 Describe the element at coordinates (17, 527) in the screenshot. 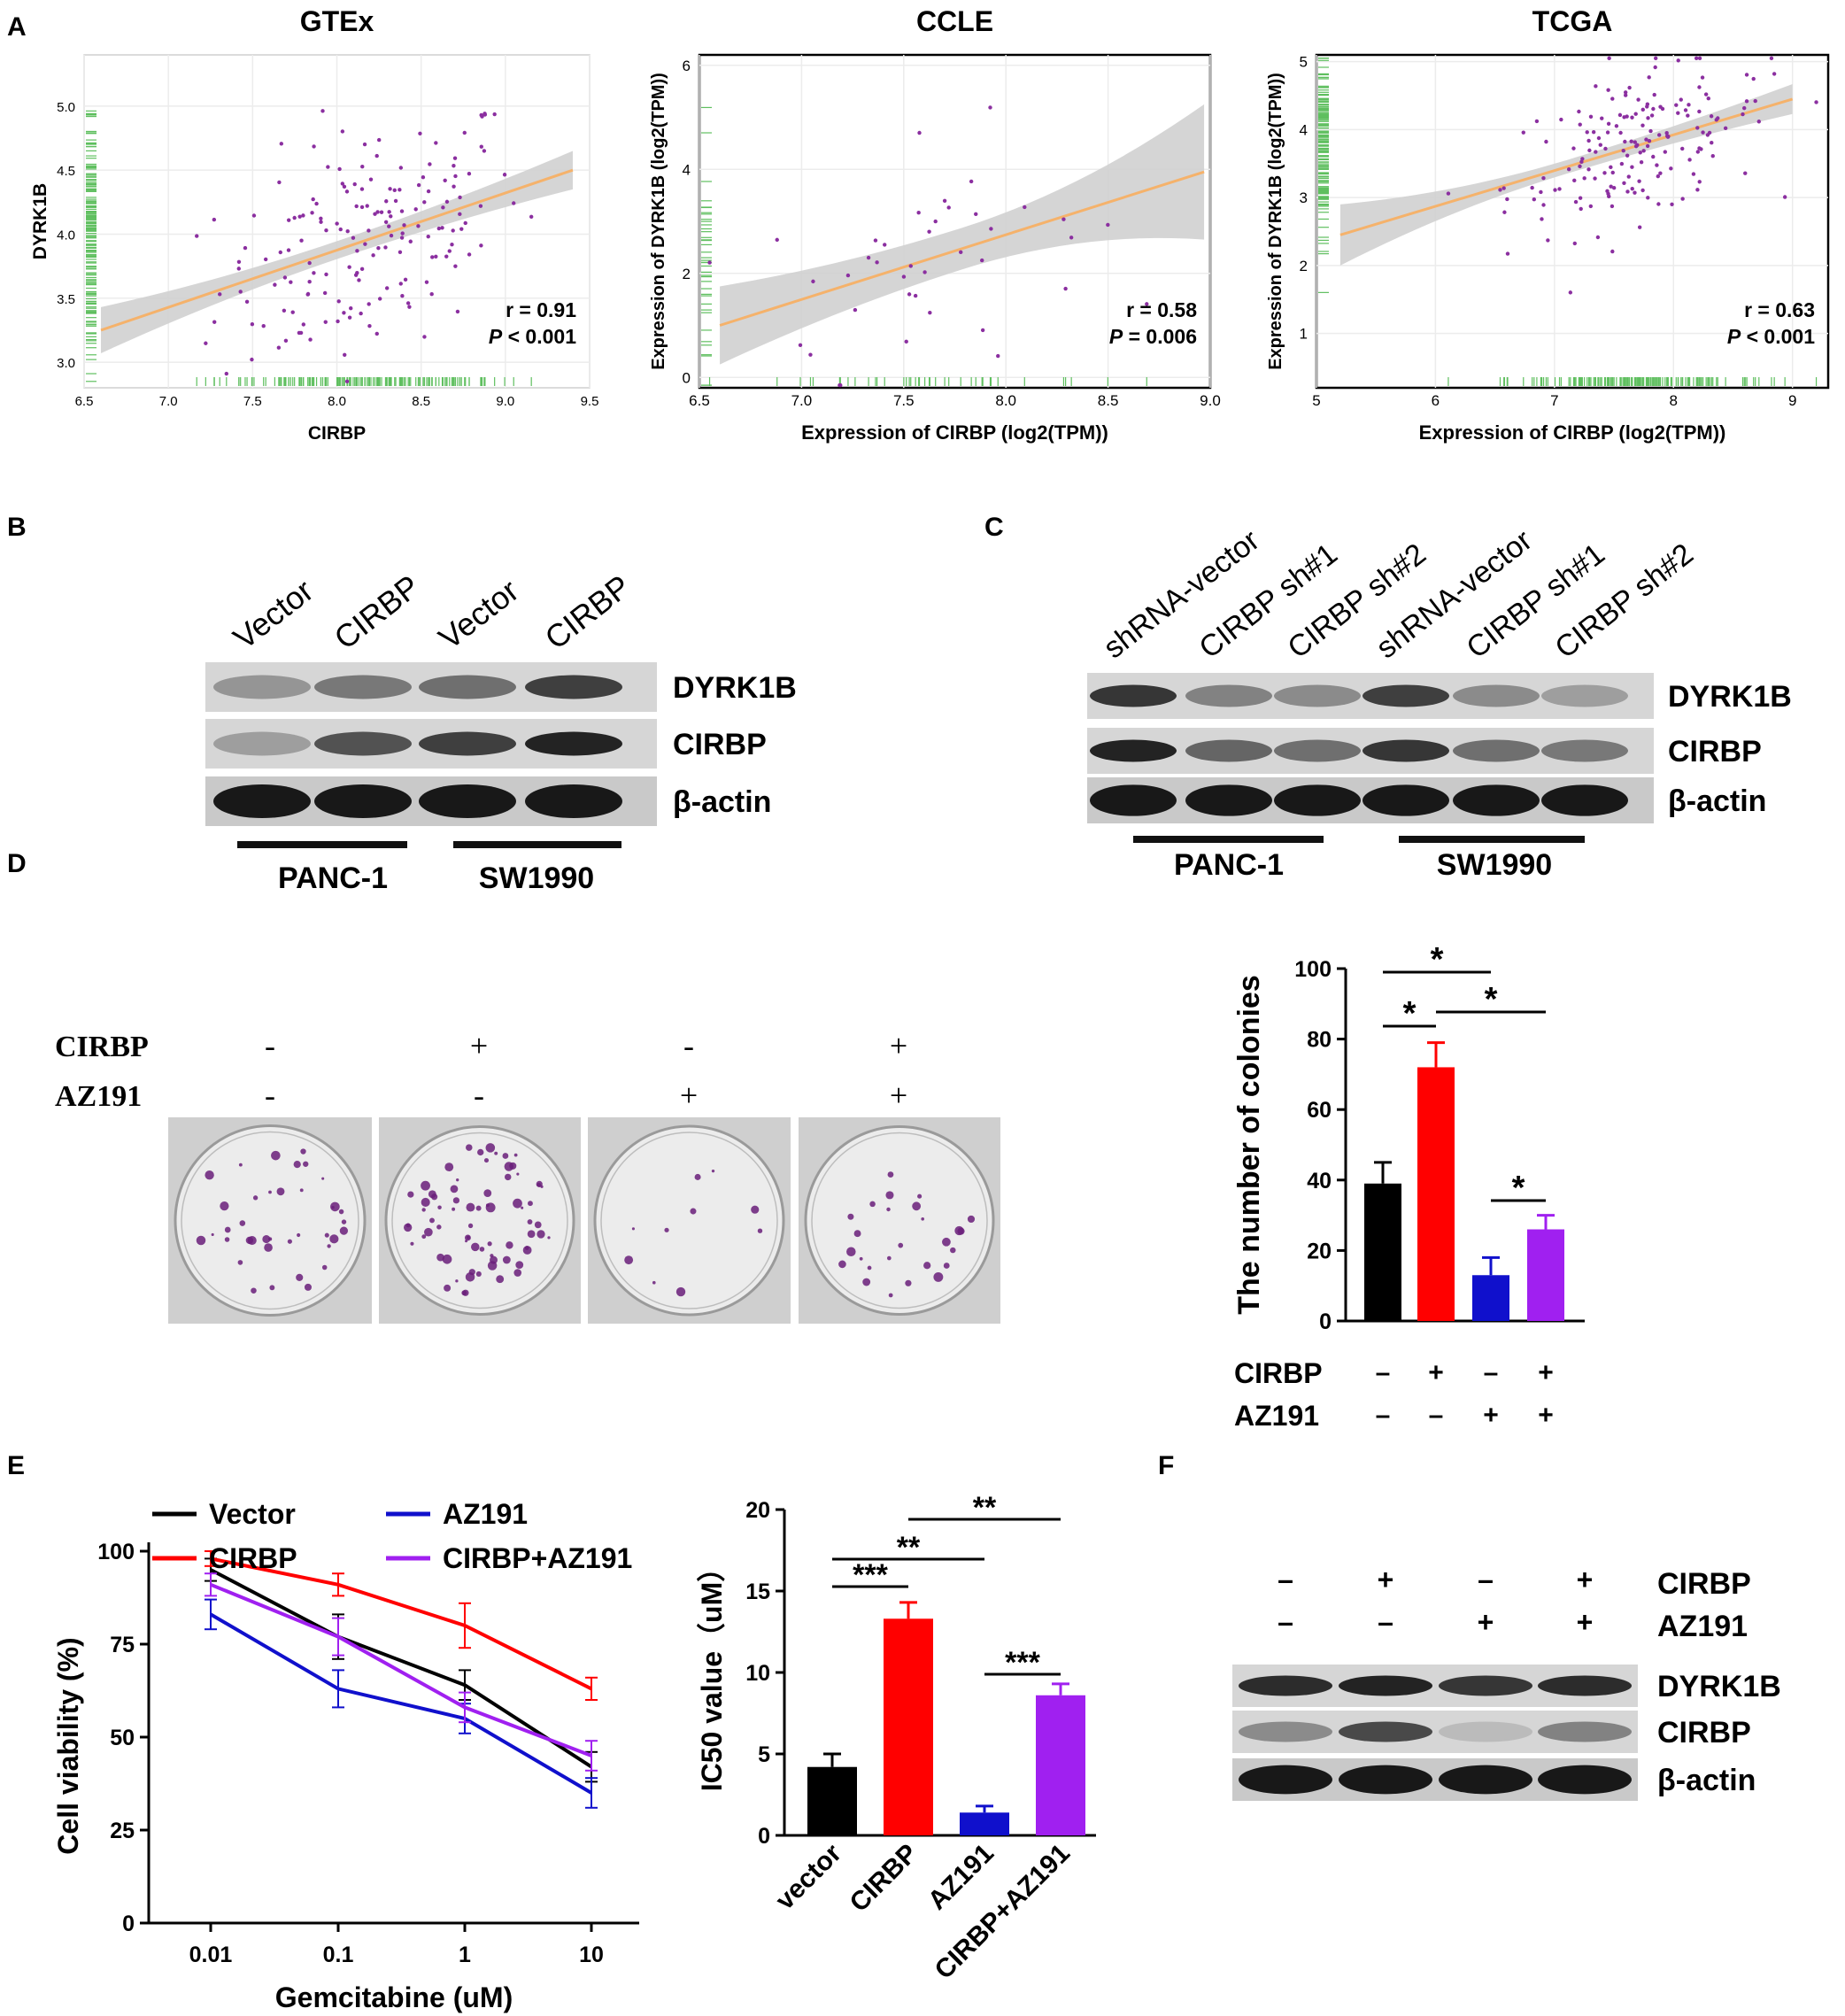

I see `panel-label-b: B` at that location.